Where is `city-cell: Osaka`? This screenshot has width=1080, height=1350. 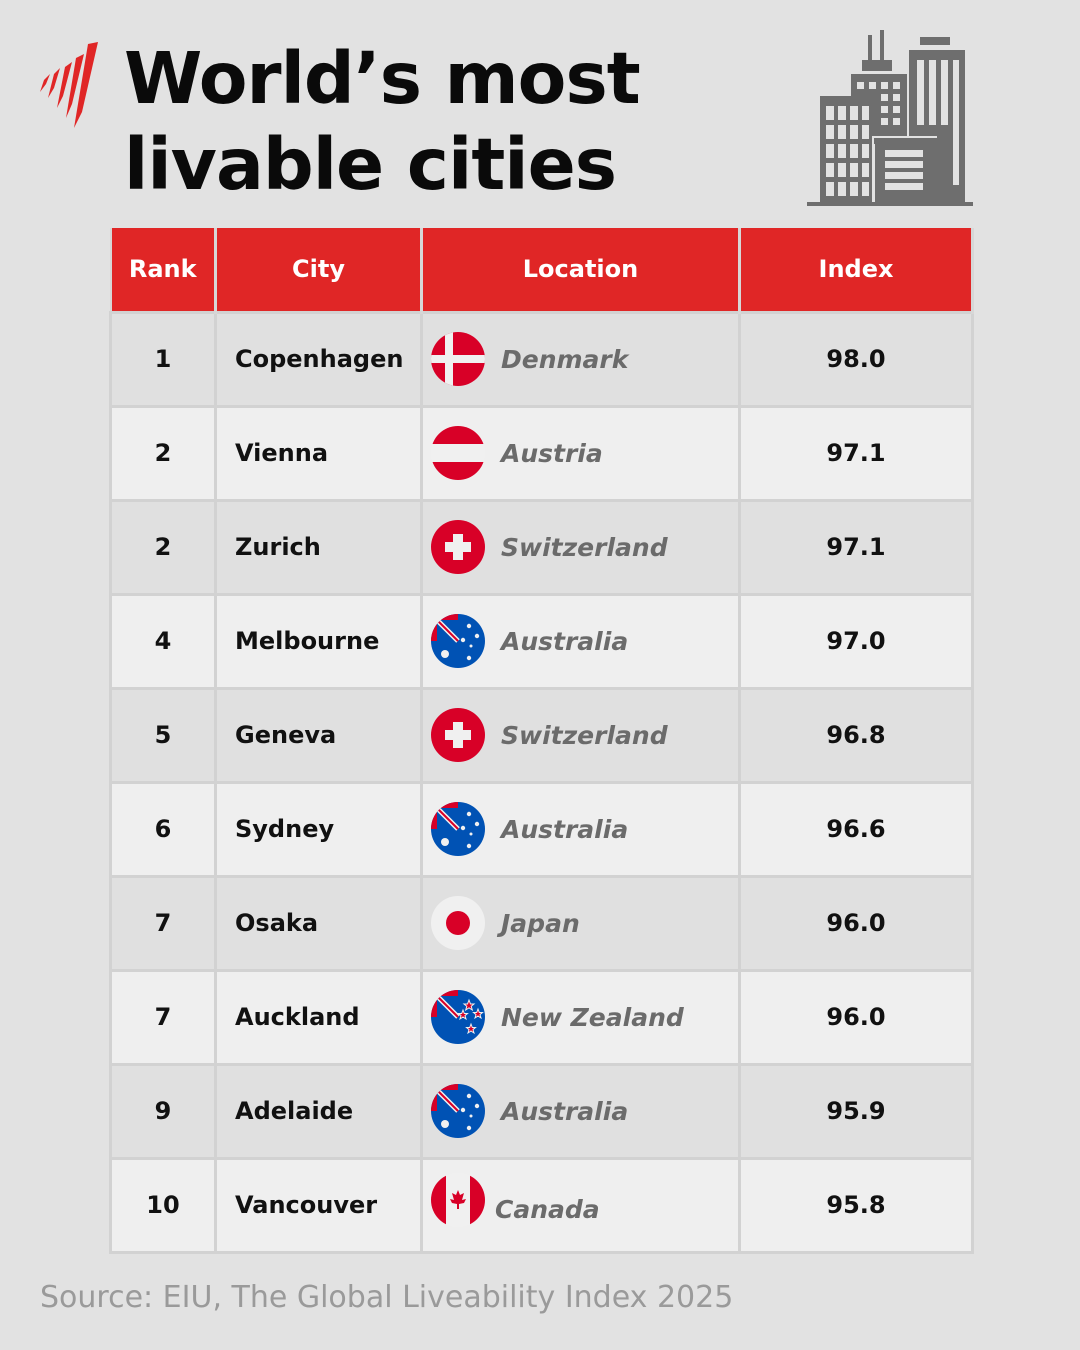
city-cell: Osaka is located at coordinates (318, 923).